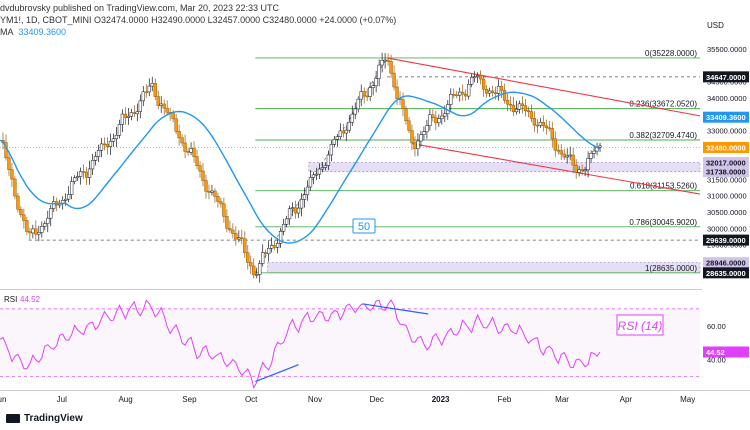  I want to click on time-axis-label: Oct, so click(251, 399).